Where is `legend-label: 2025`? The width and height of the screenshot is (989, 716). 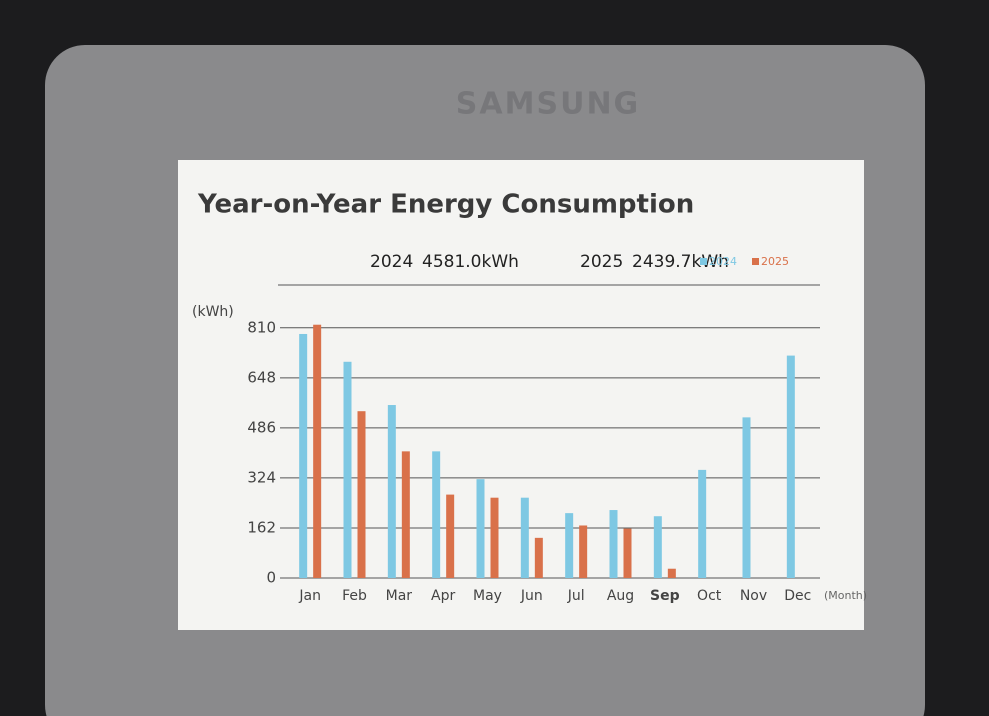
legend-label: 2025 is located at coordinates (775, 261).